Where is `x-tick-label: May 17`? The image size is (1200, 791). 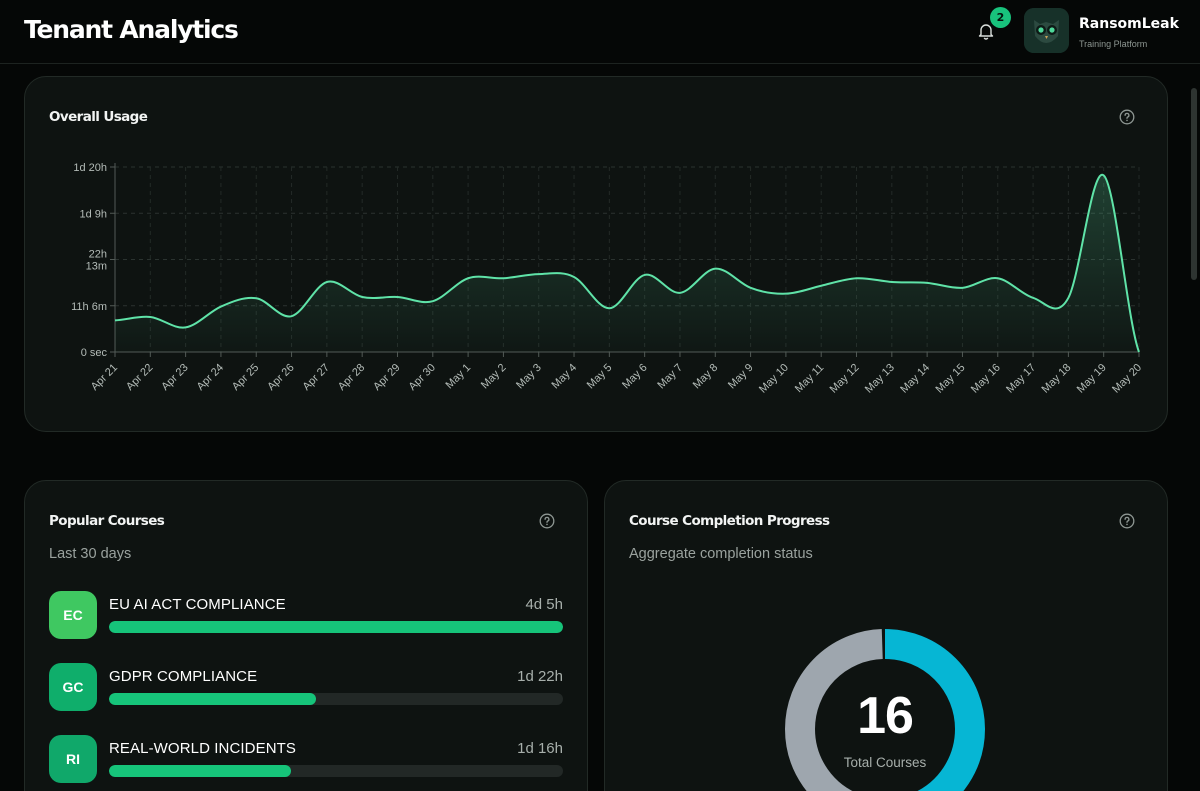 x-tick-label: May 17 is located at coordinates (1021, 379).